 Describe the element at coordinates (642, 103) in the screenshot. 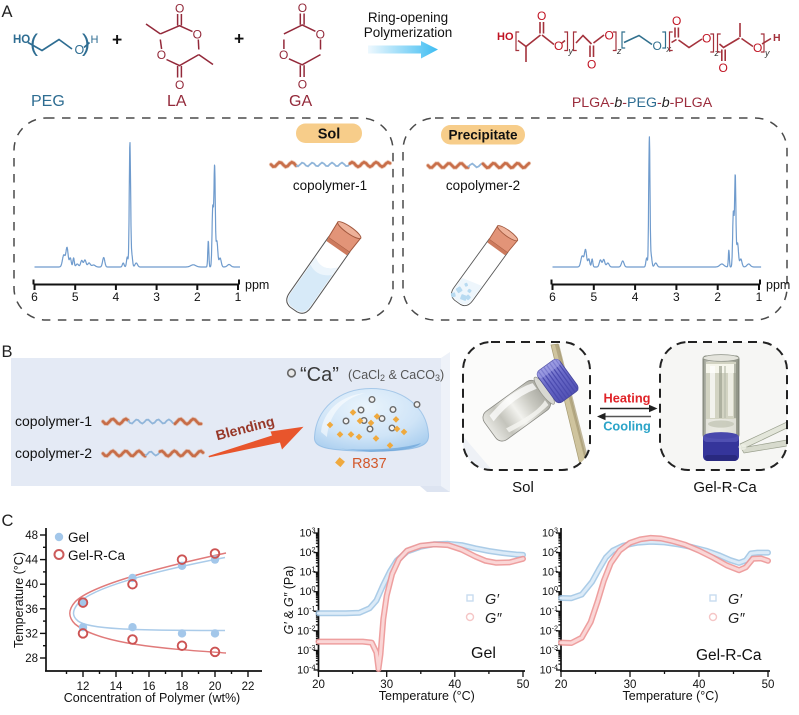

I see `svg-text: PLGA-b-PEG-b-PLGA` at that location.